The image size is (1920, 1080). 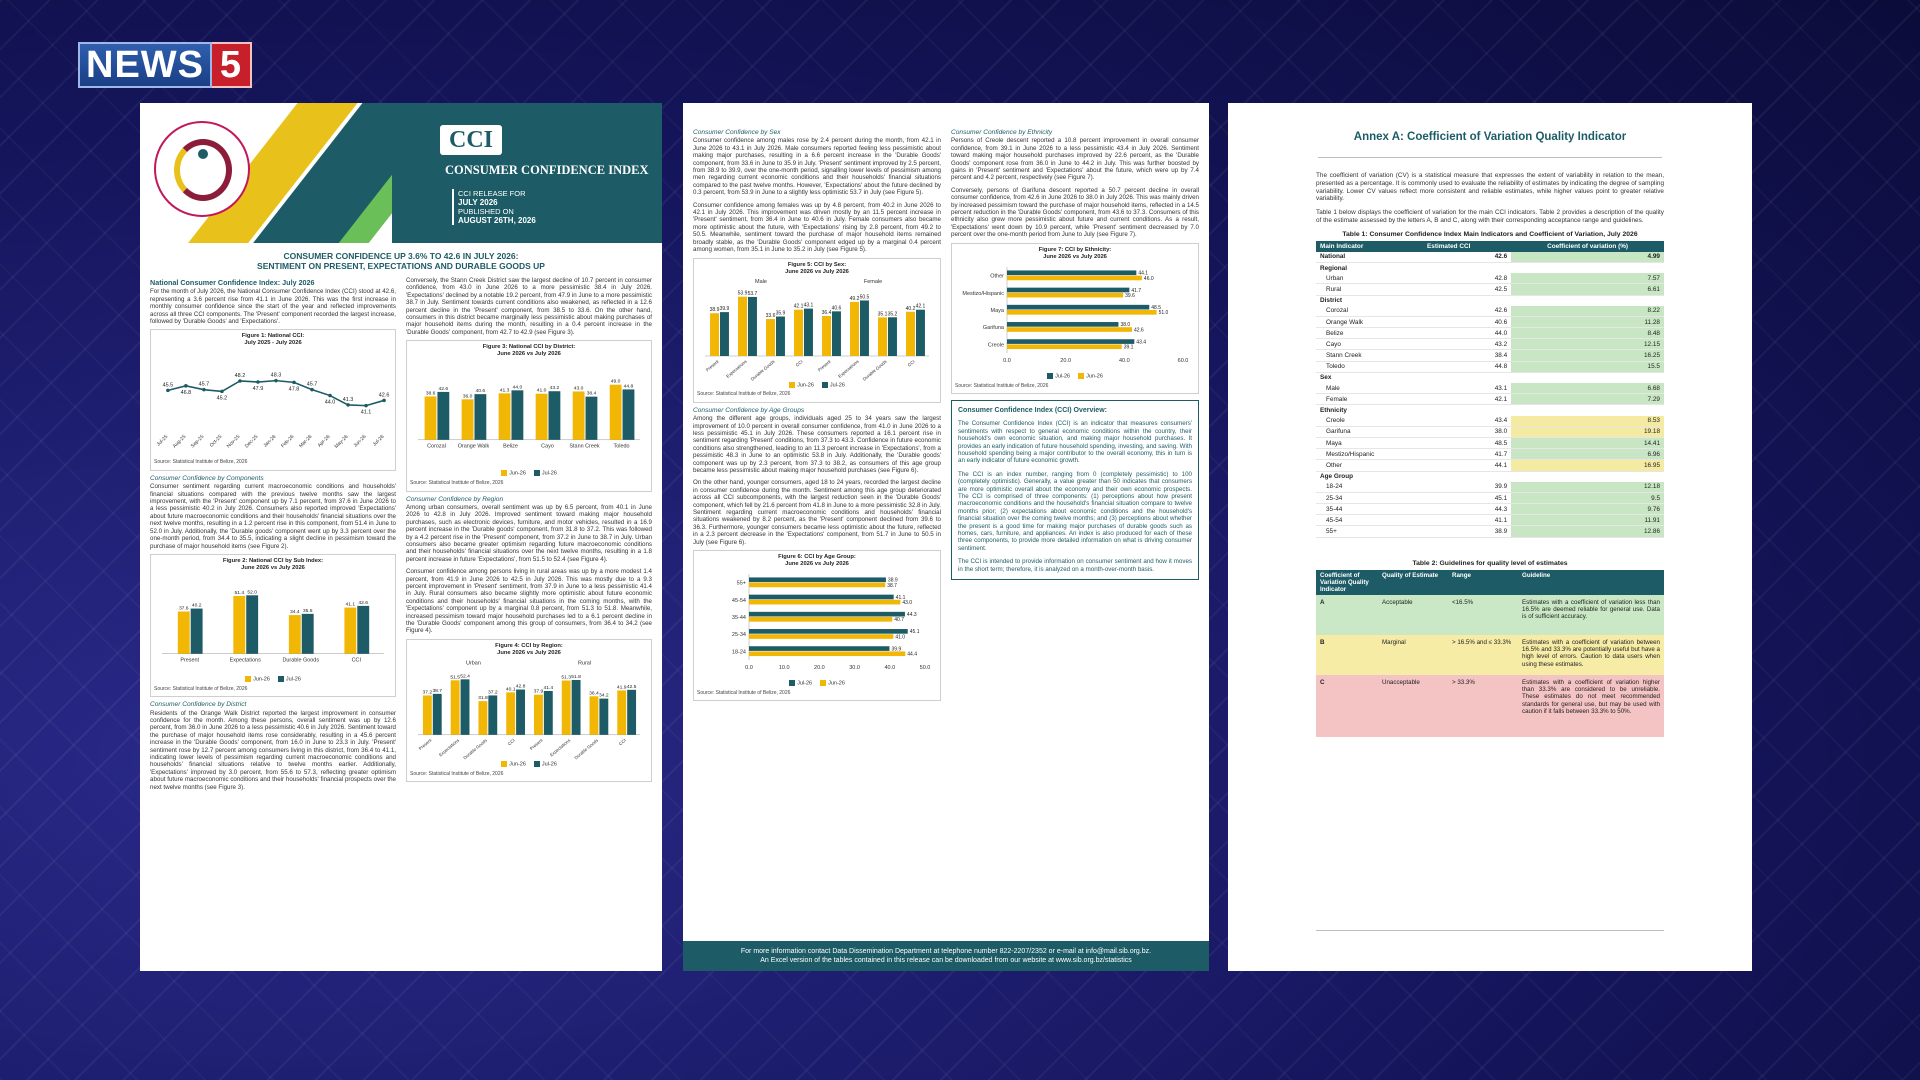 I want to click on section-heading: Consumer Confidence by District, so click(x=198, y=705).